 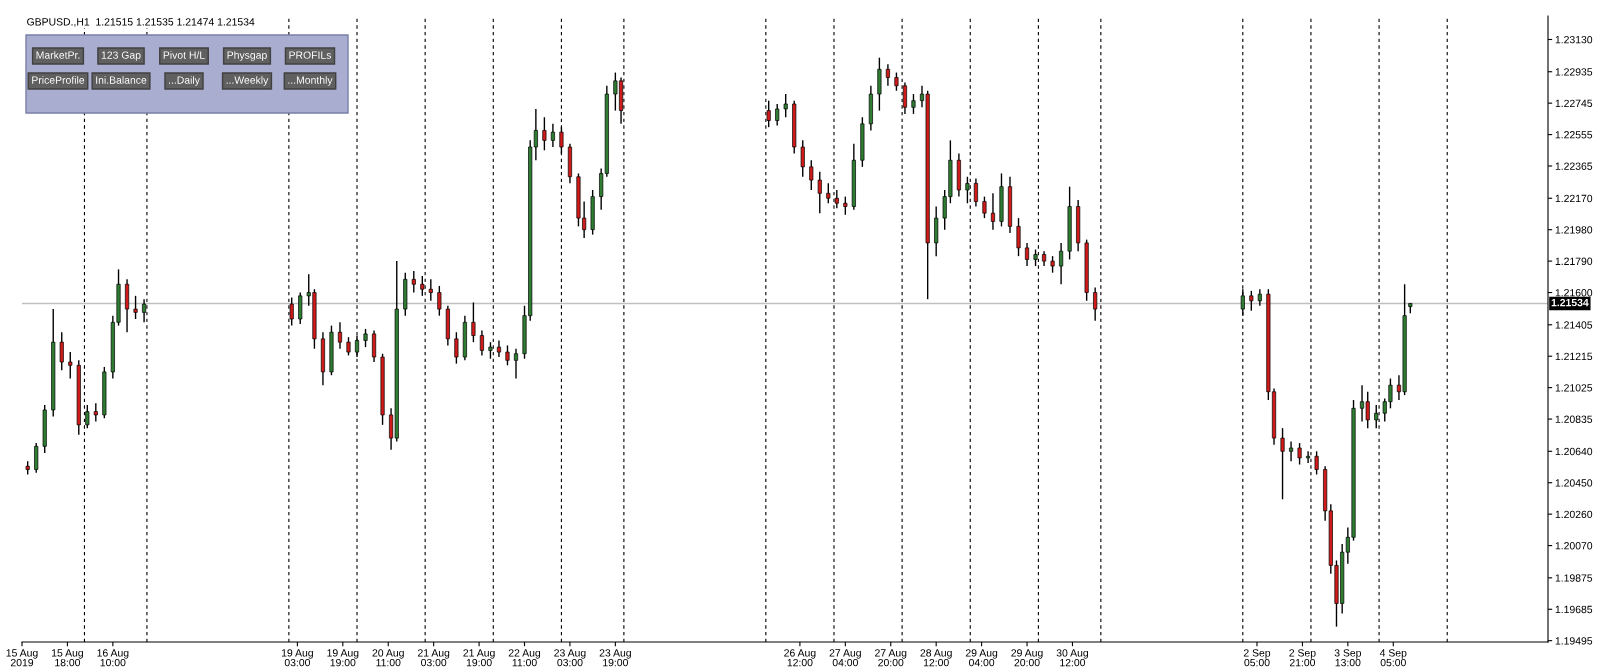 I want to click on y-tick-label: 1.20640, so click(x=1574, y=451).